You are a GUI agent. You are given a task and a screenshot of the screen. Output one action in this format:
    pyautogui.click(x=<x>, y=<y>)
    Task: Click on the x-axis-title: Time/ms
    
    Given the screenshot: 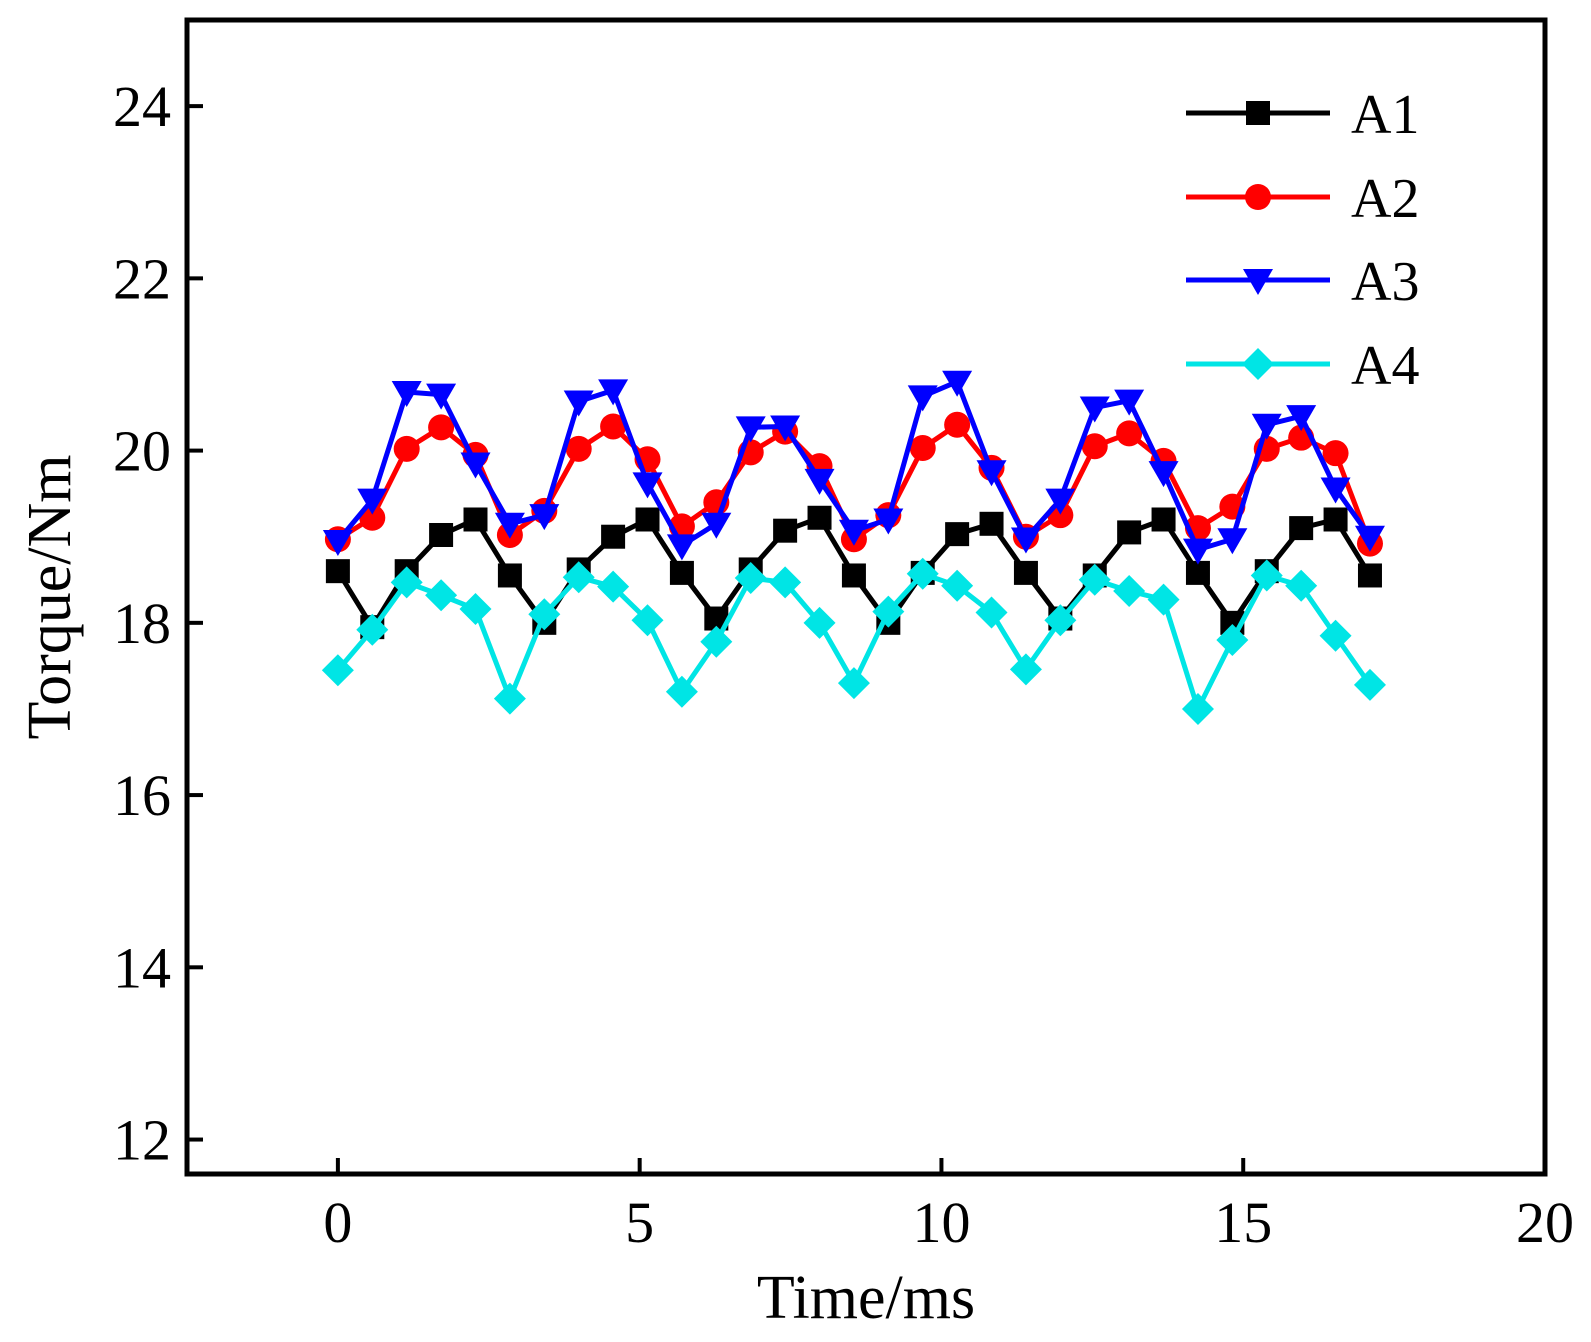 What is the action you would take?
    pyautogui.click(x=866, y=1298)
    